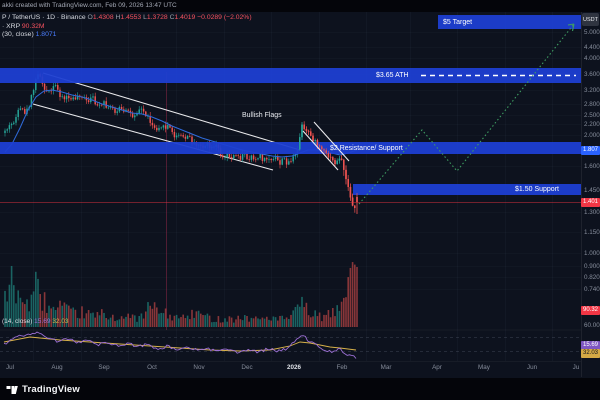 Image resolution: width=600 pixels, height=400 pixels. Describe the element at coordinates (592, 190) in the screenshot. I see `price-tick: 1.450` at that location.